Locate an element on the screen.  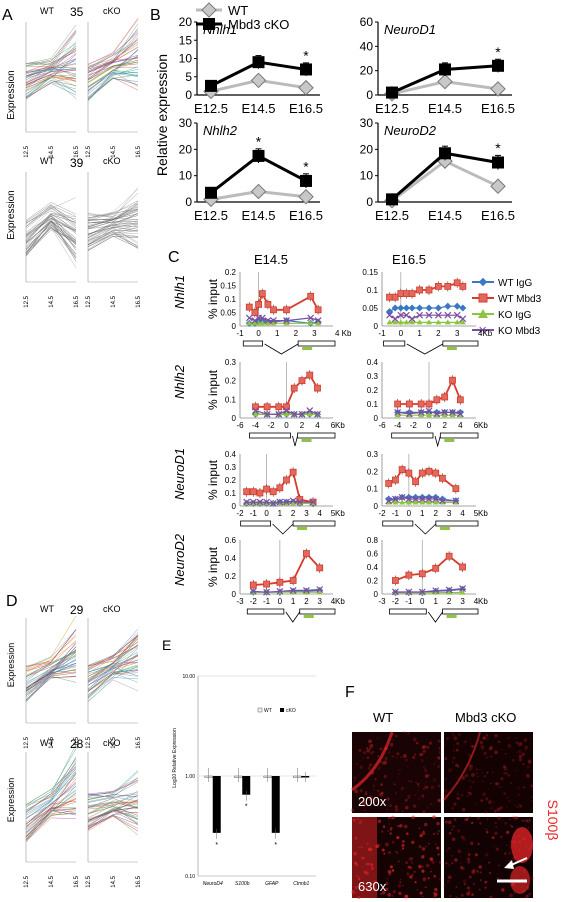
legend-ko-mbd3-label: KO Mbd3 is located at coordinates (519, 331).